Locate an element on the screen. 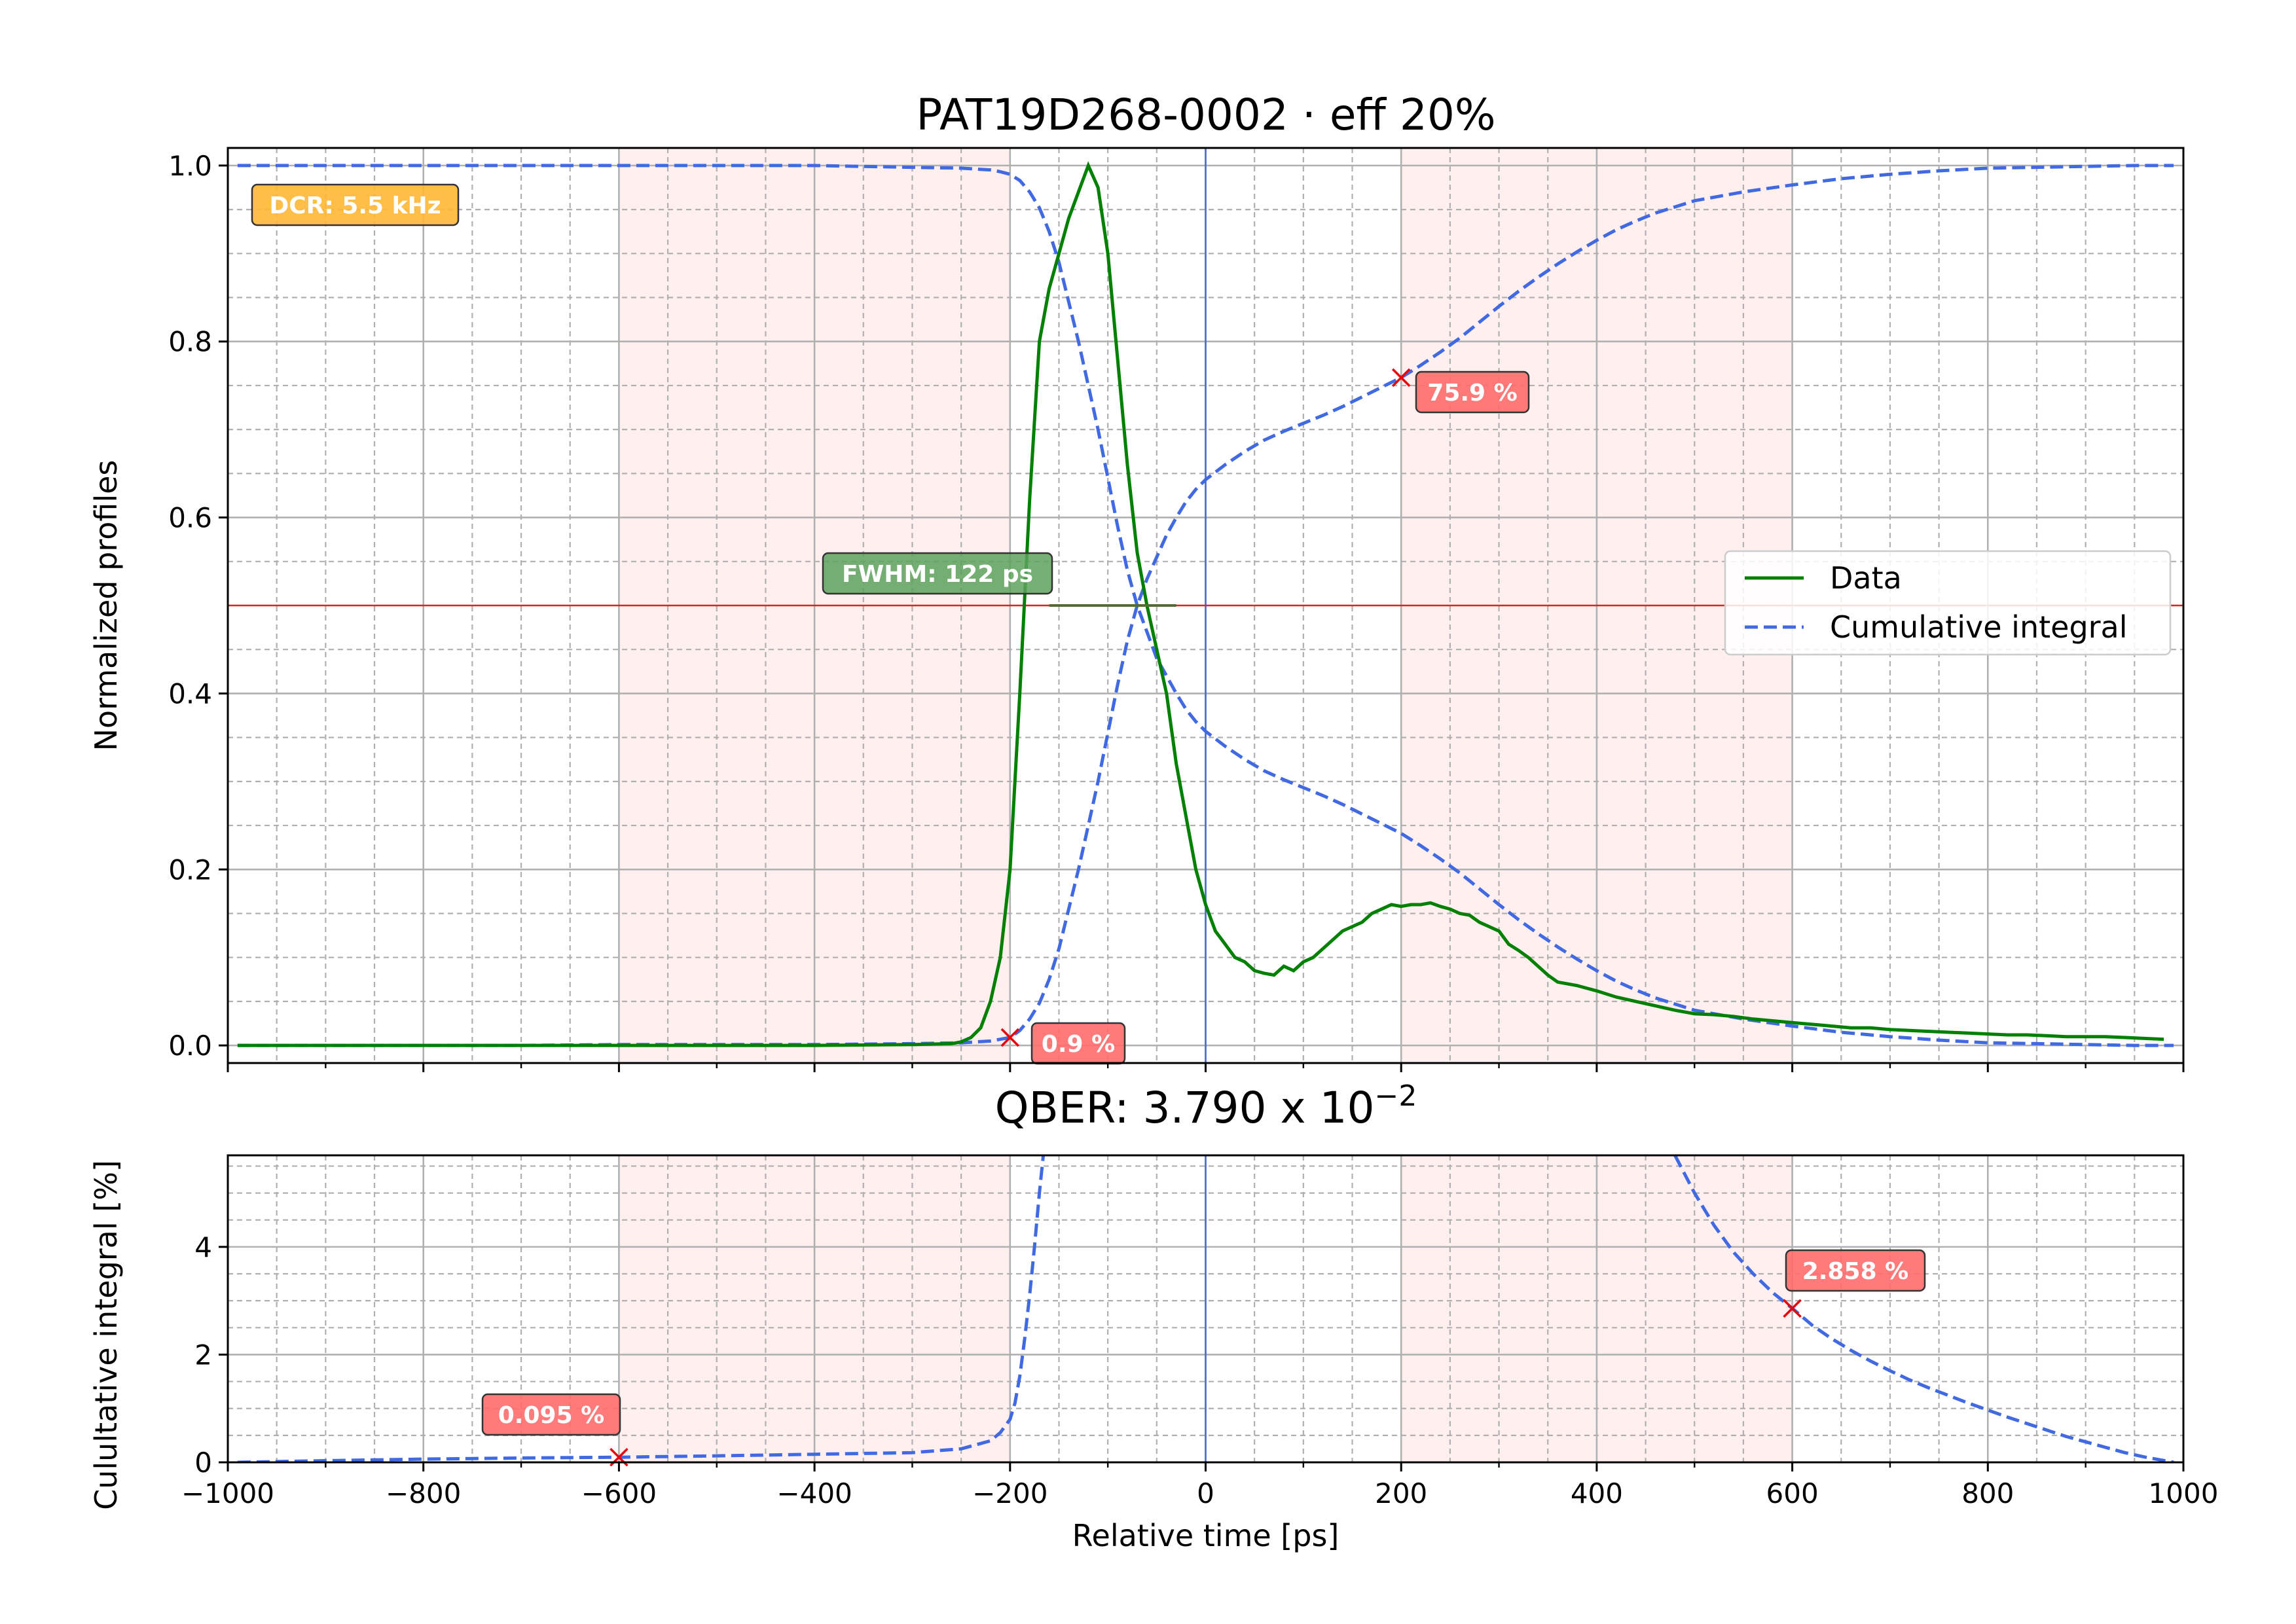  marker-label-0.095-text: 0.095 % is located at coordinates (551, 1416).